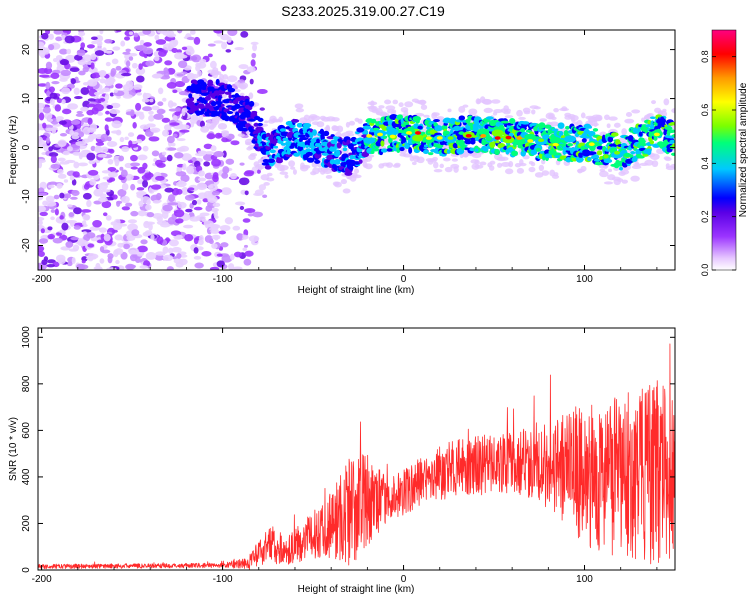 This screenshot has height=600, width=750. I want to click on chart-title: S233.2025.319.00.27.C19, so click(363, 11).